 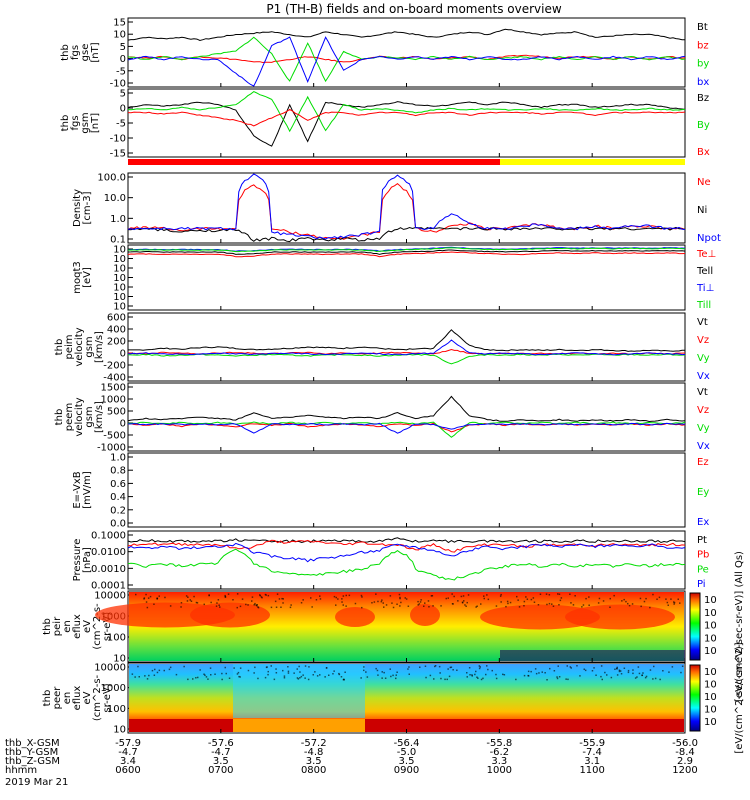 I want to click on mode-bar-slow, so click(x=314, y=162).